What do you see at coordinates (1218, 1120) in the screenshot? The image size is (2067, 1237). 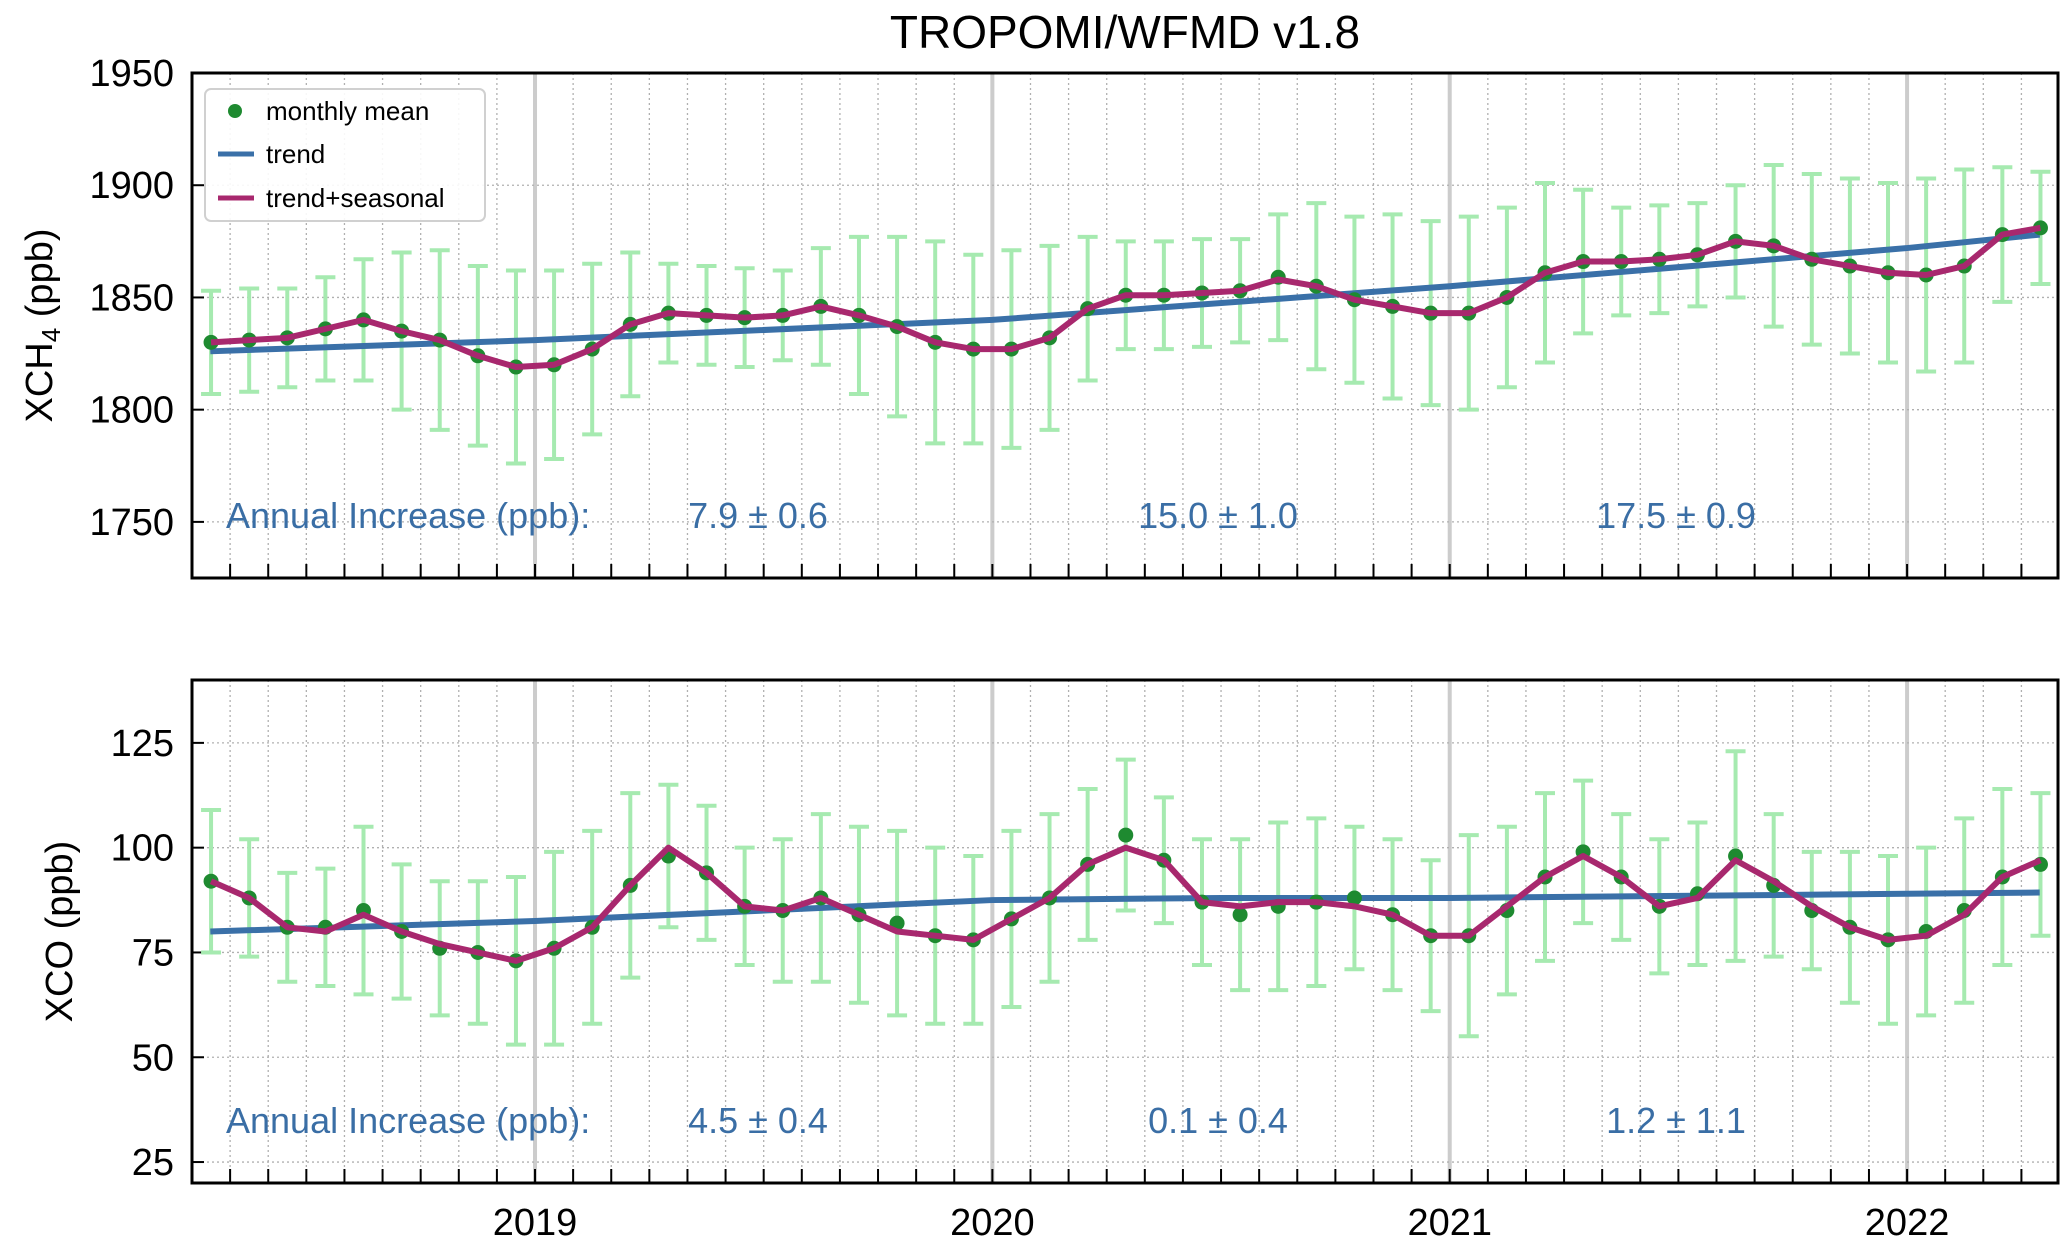 I see `annual-increase-value: 0.1 ± 0.4` at bounding box center [1218, 1120].